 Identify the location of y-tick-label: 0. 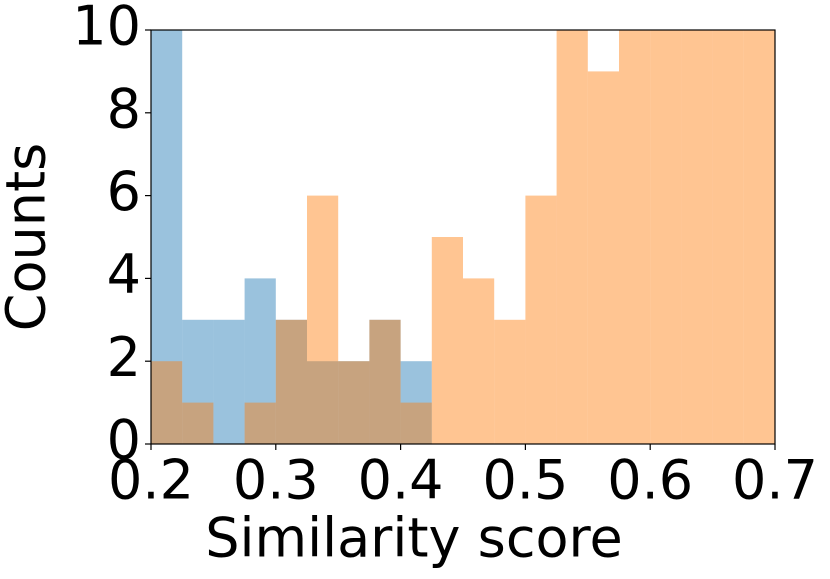
(124, 440).